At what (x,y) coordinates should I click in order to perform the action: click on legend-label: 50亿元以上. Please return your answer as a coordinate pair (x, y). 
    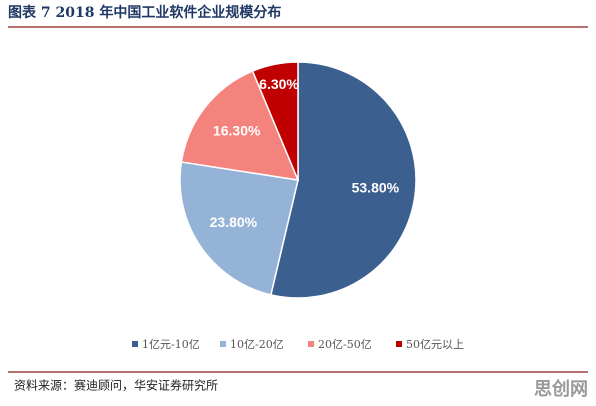
    Looking at the image, I should click on (435, 344).